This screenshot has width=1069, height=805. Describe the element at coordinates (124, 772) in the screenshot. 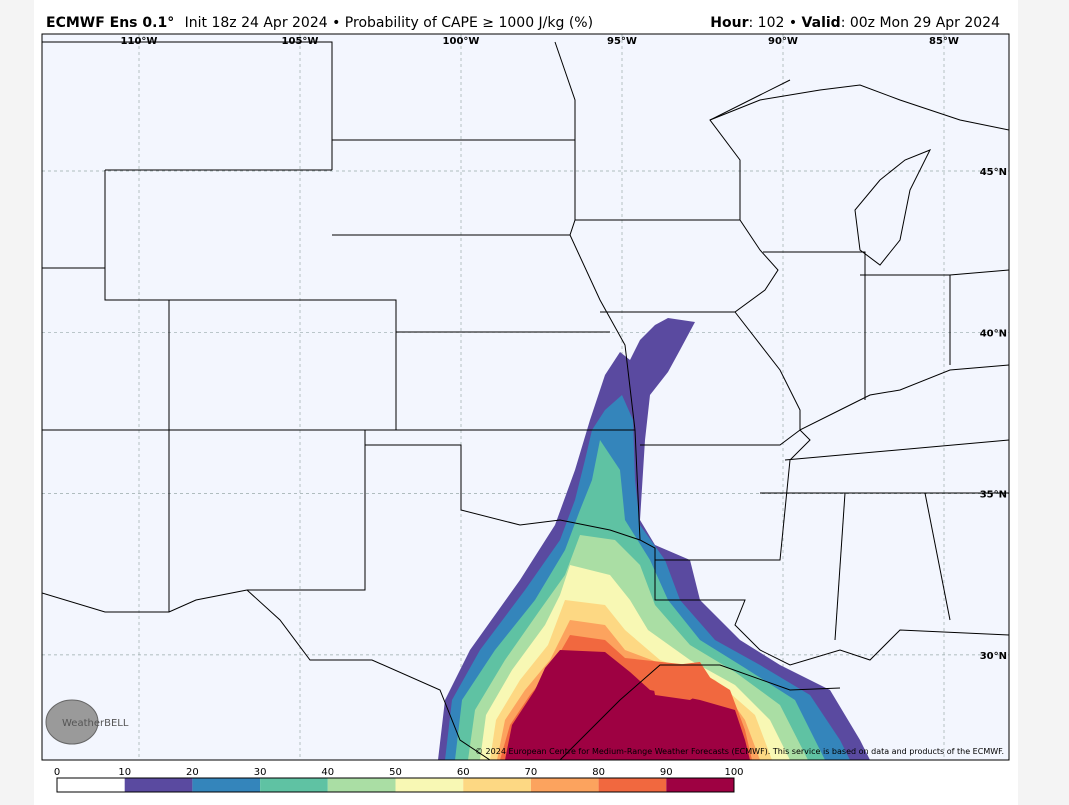

I see `colorbar-tick-label: 10` at that location.